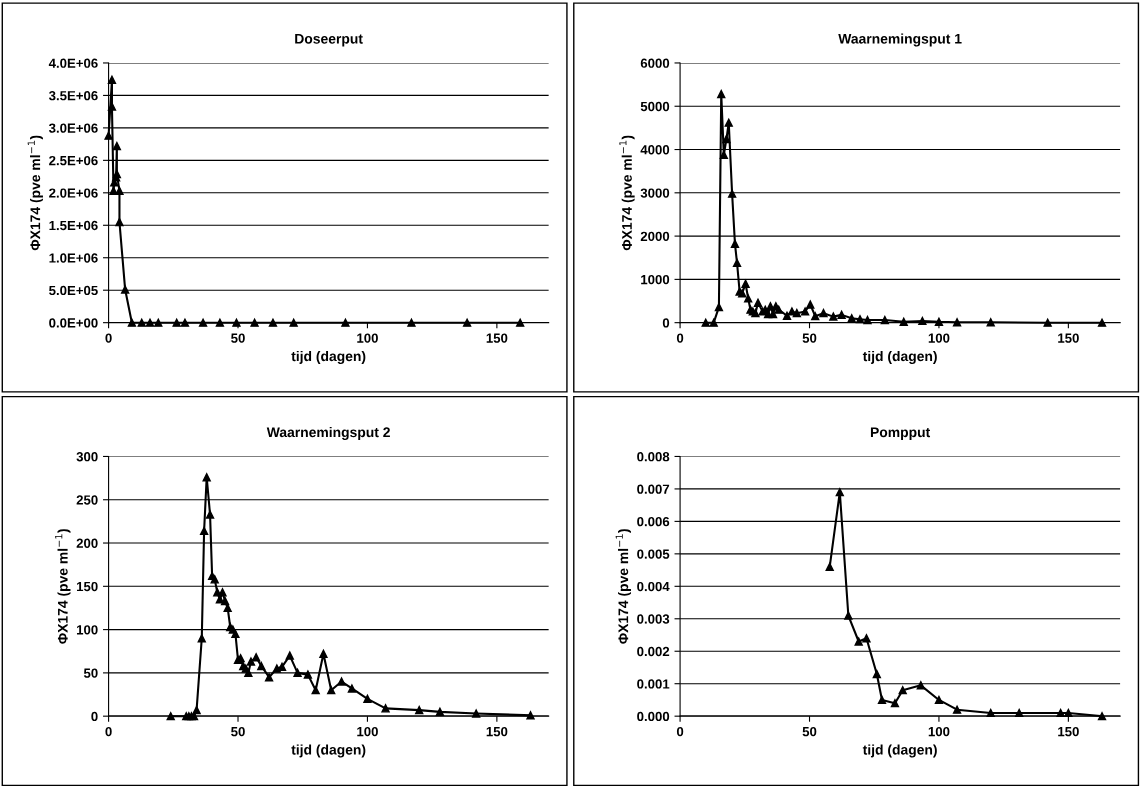 This screenshot has width=1143, height=787. What do you see at coordinates (655, 279) in the screenshot?
I see `y-tick-label: 1000` at bounding box center [655, 279].